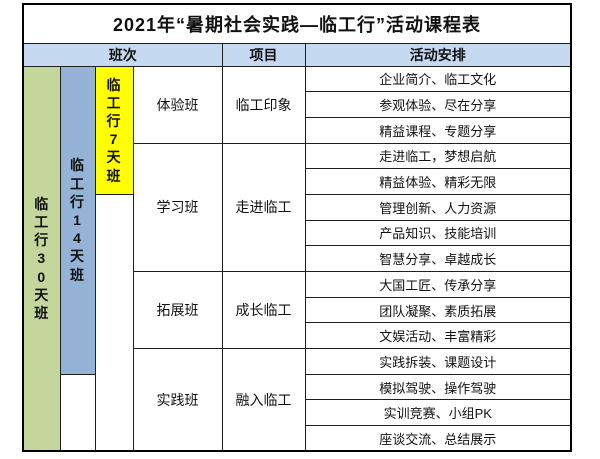  What do you see at coordinates (41, 258) in the screenshot?
I see `class-col-30day: 临 工 行 3 0 天 班` at bounding box center [41, 258].